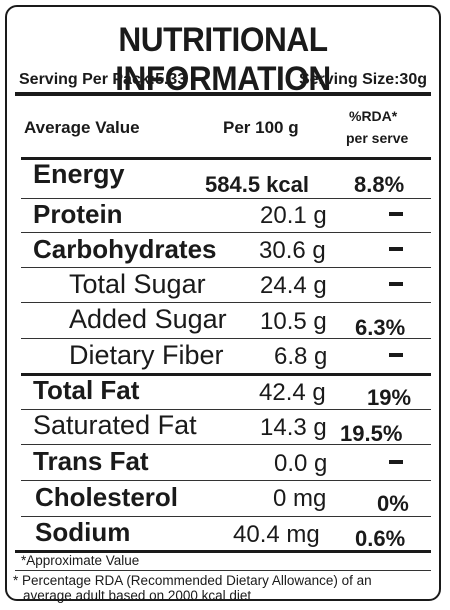 This screenshot has width=450, height=610. Describe the element at coordinates (103, 79) in the screenshot. I see `serving-per-pack: Serving Per Pack:5.33` at that location.